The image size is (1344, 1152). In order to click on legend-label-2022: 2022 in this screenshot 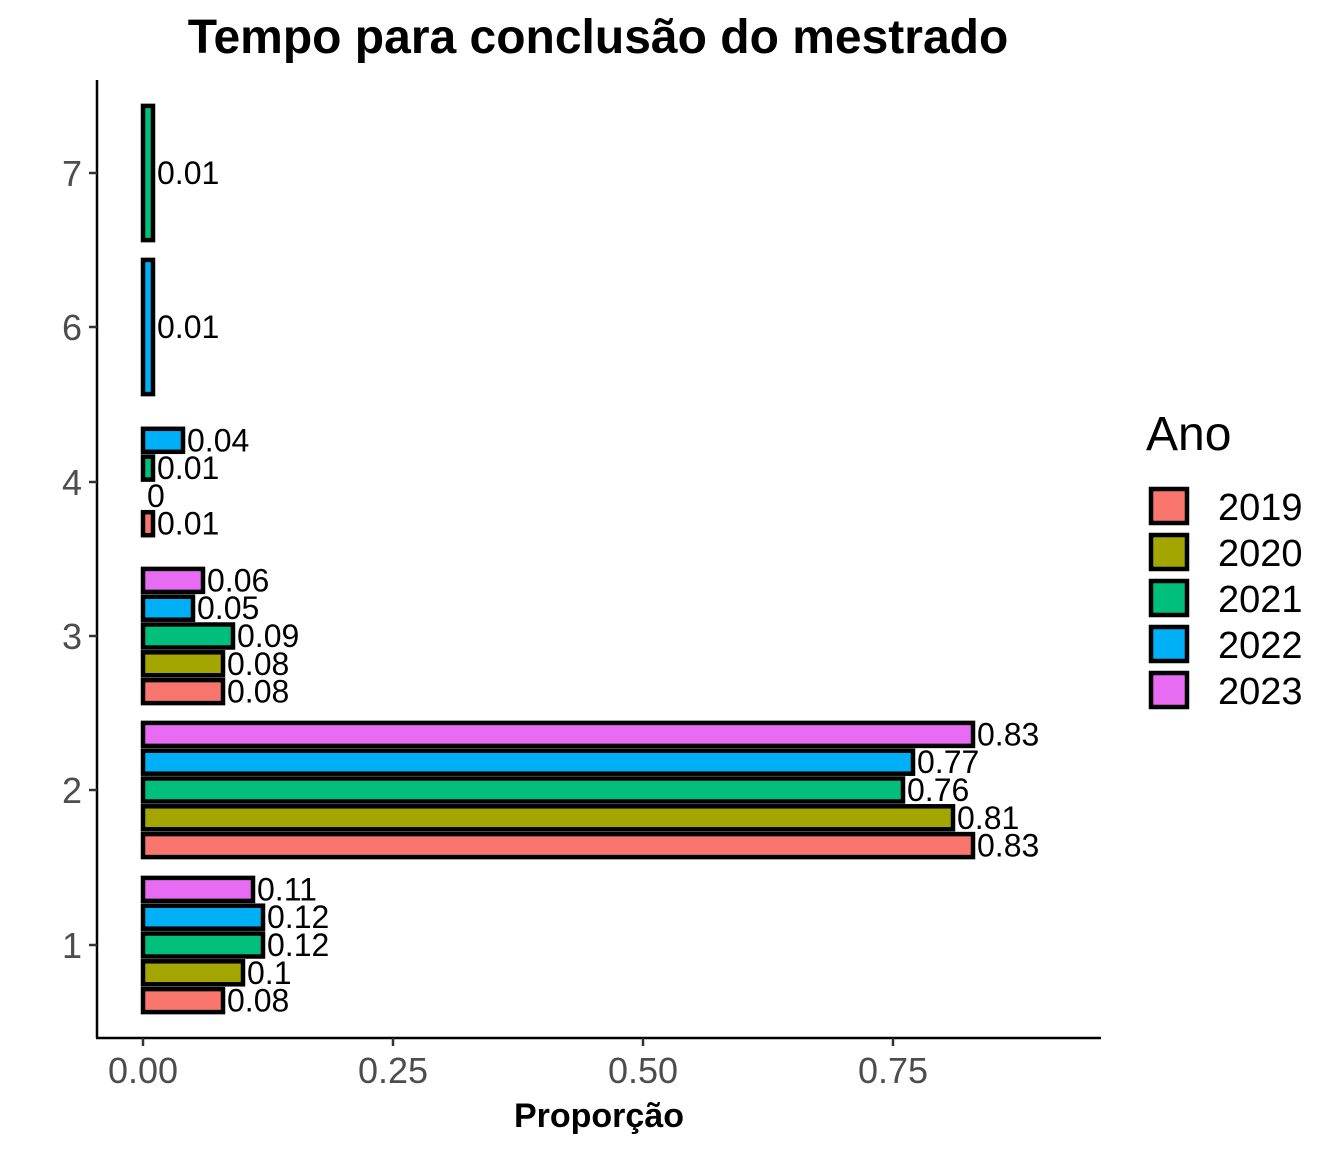, I will do `click(1260, 646)`.